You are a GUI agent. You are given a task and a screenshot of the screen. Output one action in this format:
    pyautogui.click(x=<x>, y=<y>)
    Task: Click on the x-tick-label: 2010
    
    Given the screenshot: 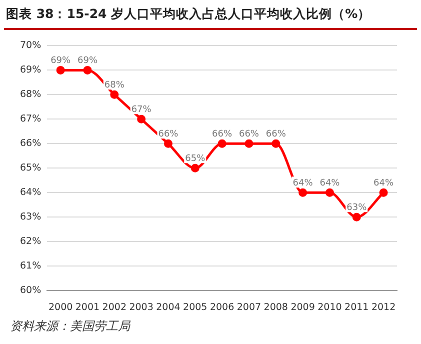 What is the action you would take?
    pyautogui.click(x=330, y=307)
    